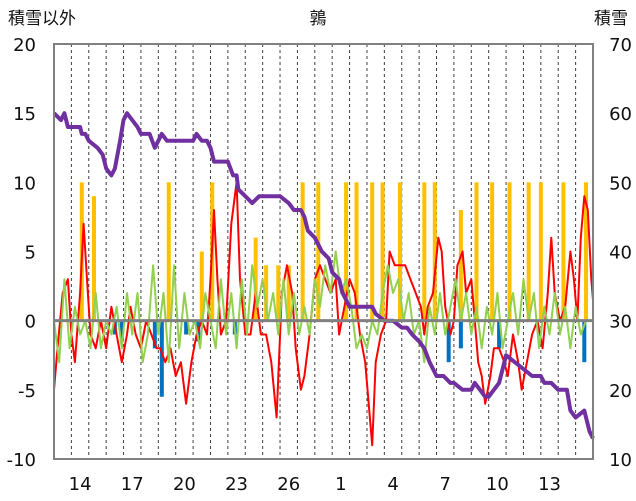 This screenshot has height=501, width=636. What do you see at coordinates (315, 484) in the screenshot?
I see `x-ticks: 14 17 20 23 26 1 4 7 10 13` at bounding box center [315, 484].